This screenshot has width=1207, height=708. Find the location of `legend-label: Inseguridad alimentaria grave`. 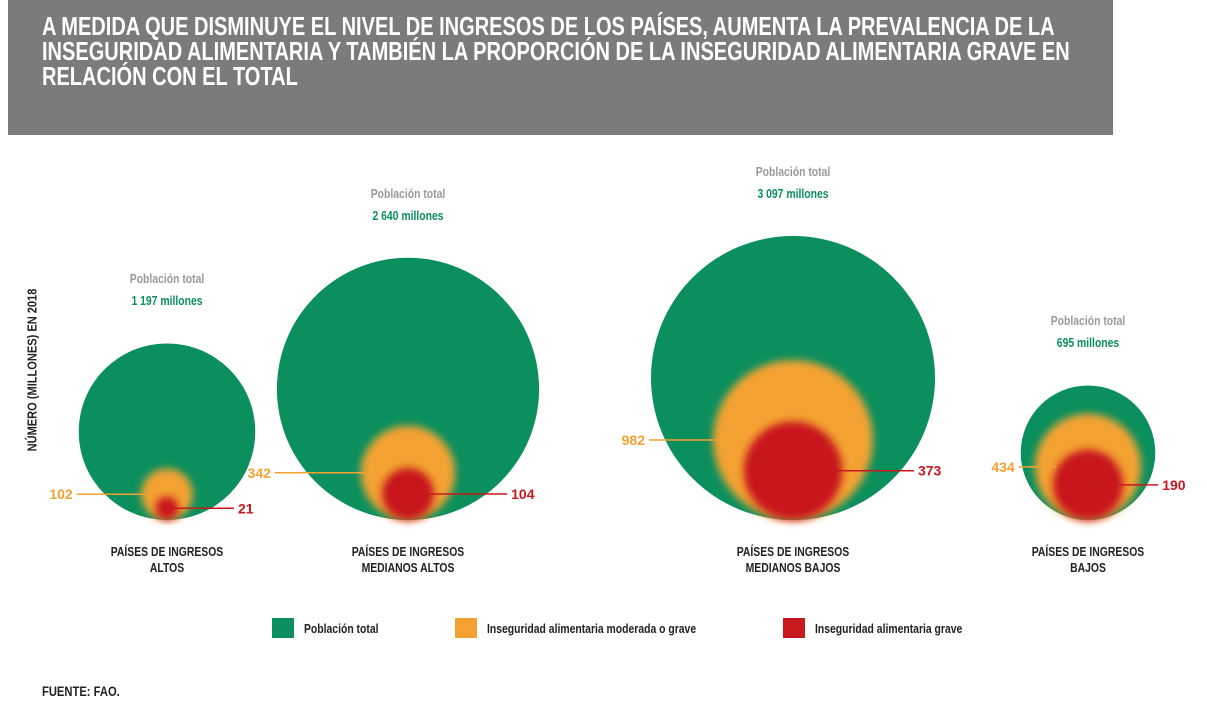

legend-label: Inseguridad alimentaria grave is located at coordinates (889, 629).